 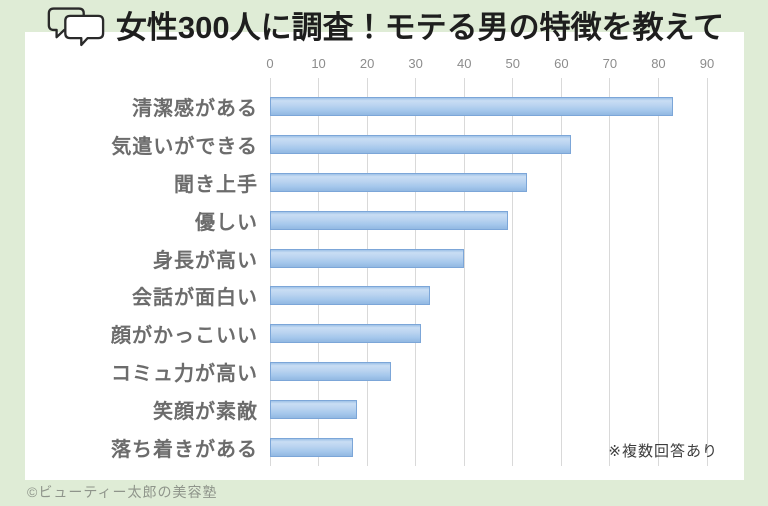 I want to click on category-label: 顔がかっこいい, so click(x=184, y=336).